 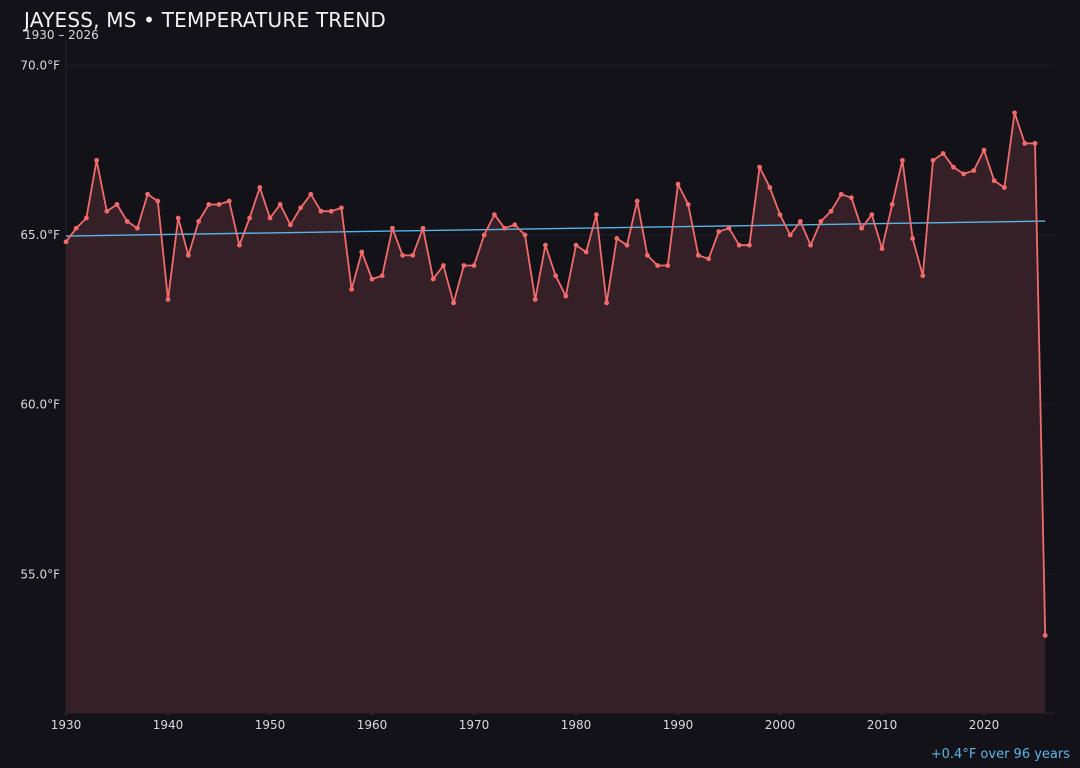 What do you see at coordinates (1014, 113) in the screenshot?
I see `data-point-2023` at bounding box center [1014, 113].